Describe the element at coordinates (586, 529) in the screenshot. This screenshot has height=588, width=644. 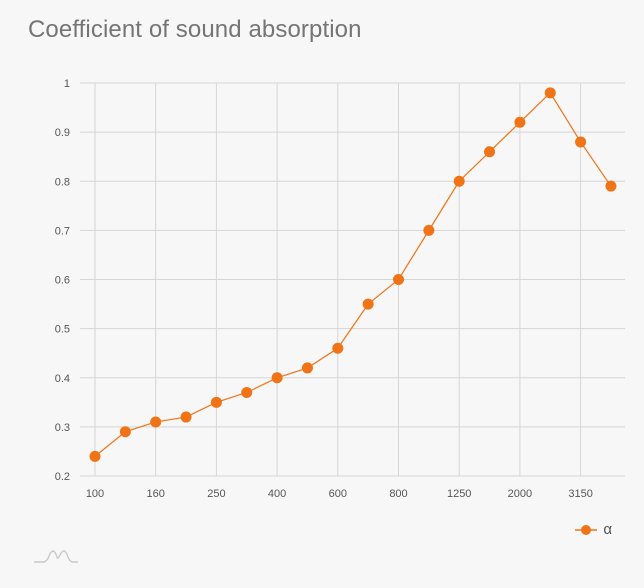
I see `legend-swatch-icon` at that location.